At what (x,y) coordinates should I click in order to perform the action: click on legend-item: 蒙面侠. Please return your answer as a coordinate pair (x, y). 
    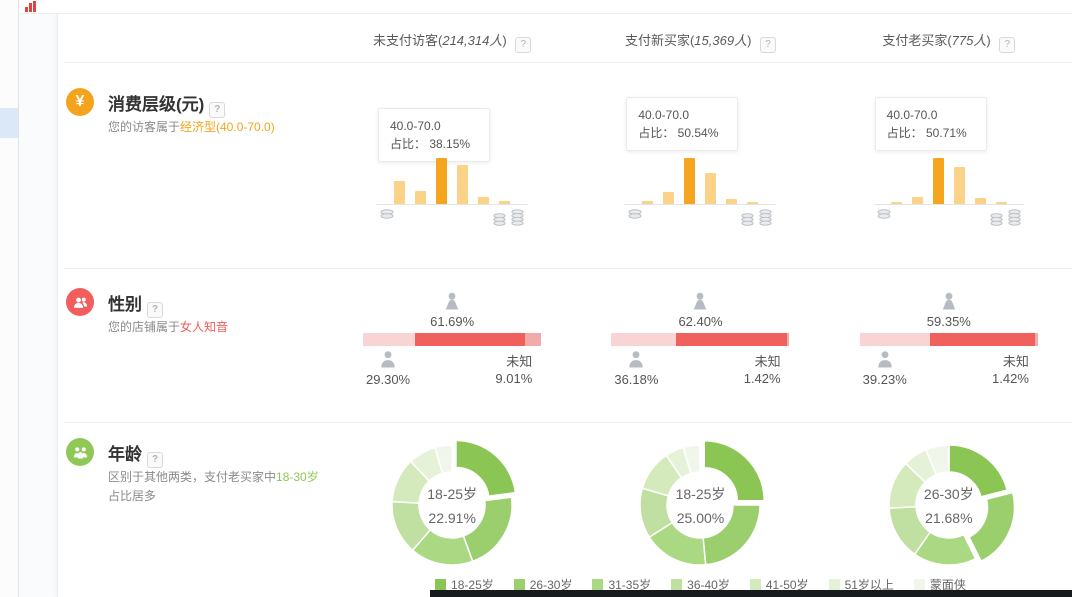
    Looking at the image, I should click on (939, 584).